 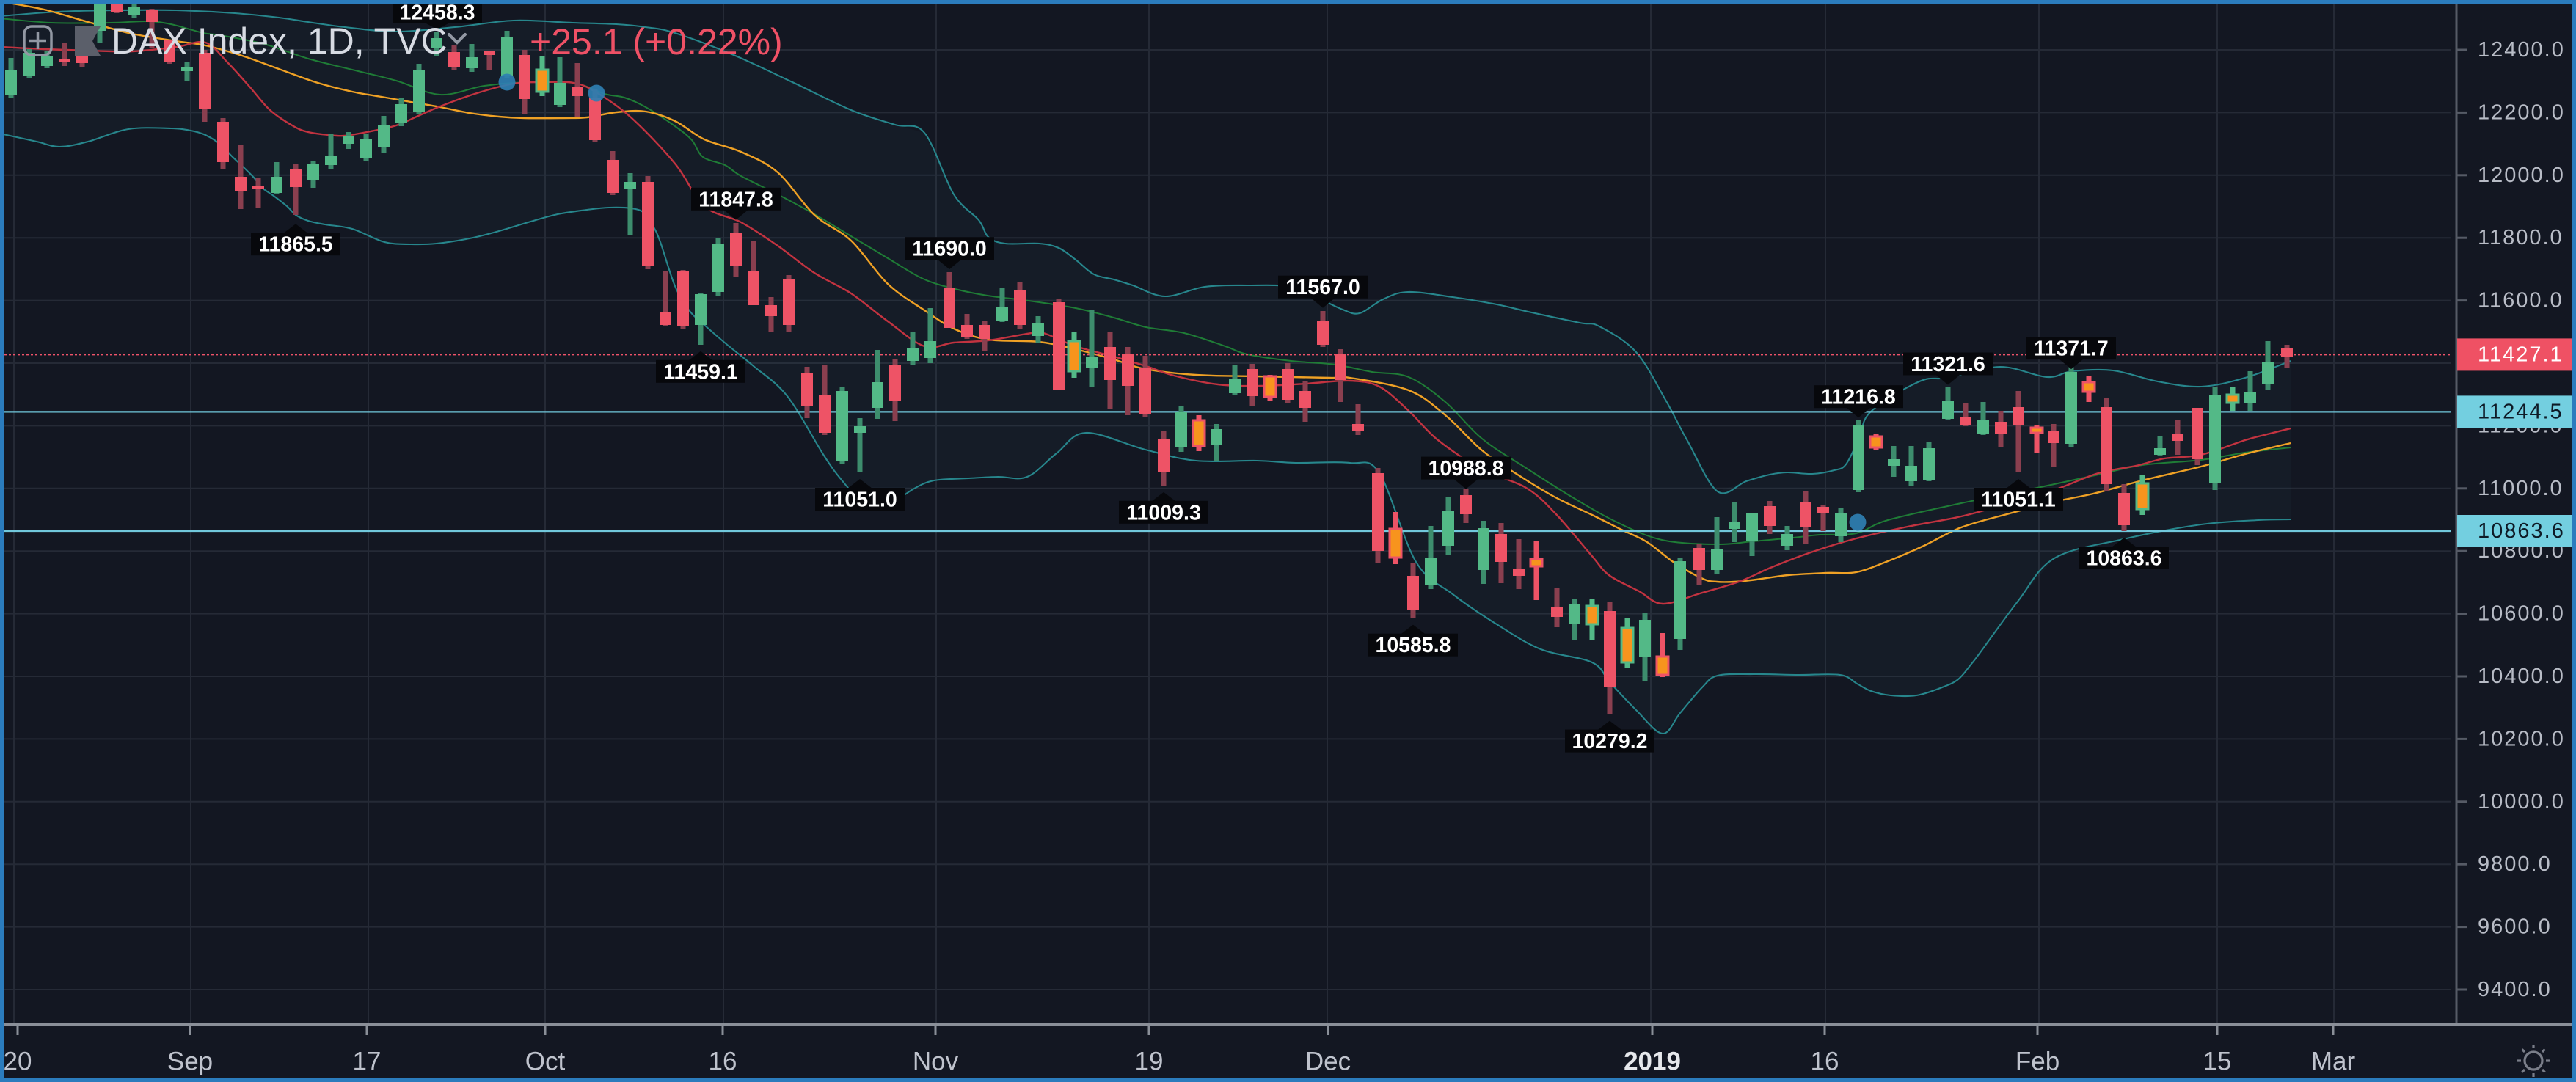 What do you see at coordinates (2037, 1062) in the screenshot?
I see `svg-text: Feb` at bounding box center [2037, 1062].